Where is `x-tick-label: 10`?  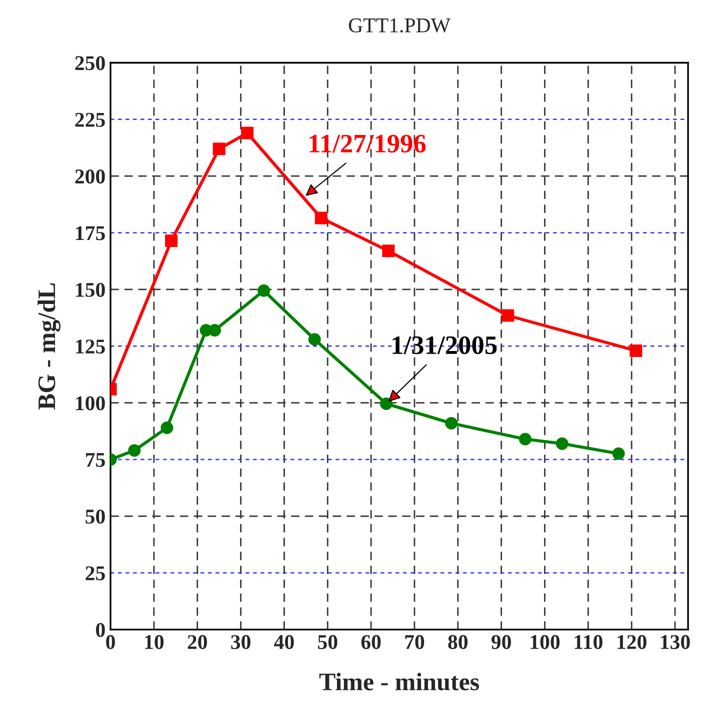
x-tick-label: 10 is located at coordinates (154, 642).